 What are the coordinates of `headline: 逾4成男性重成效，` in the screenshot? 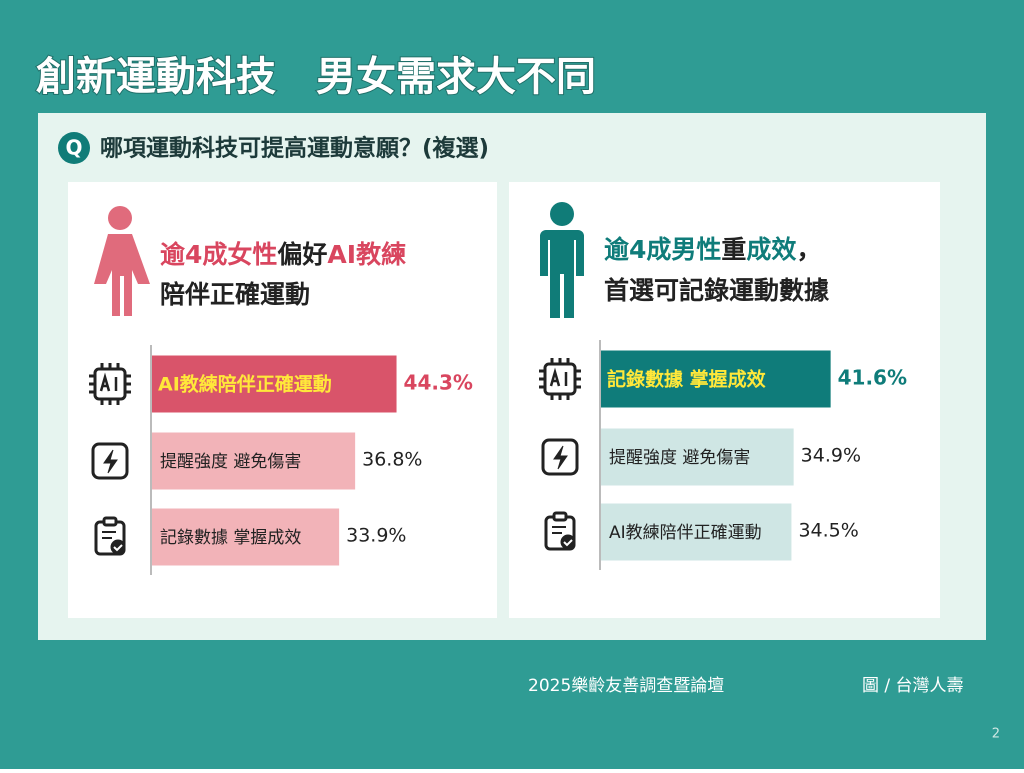 It's located at (712, 249).